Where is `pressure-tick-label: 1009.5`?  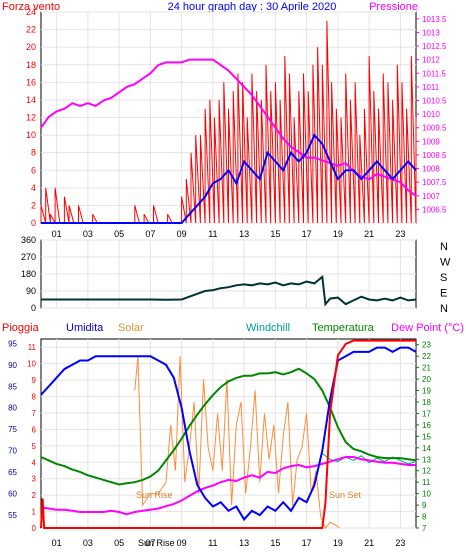
pressure-tick-label: 1009.5 is located at coordinates (434, 128).